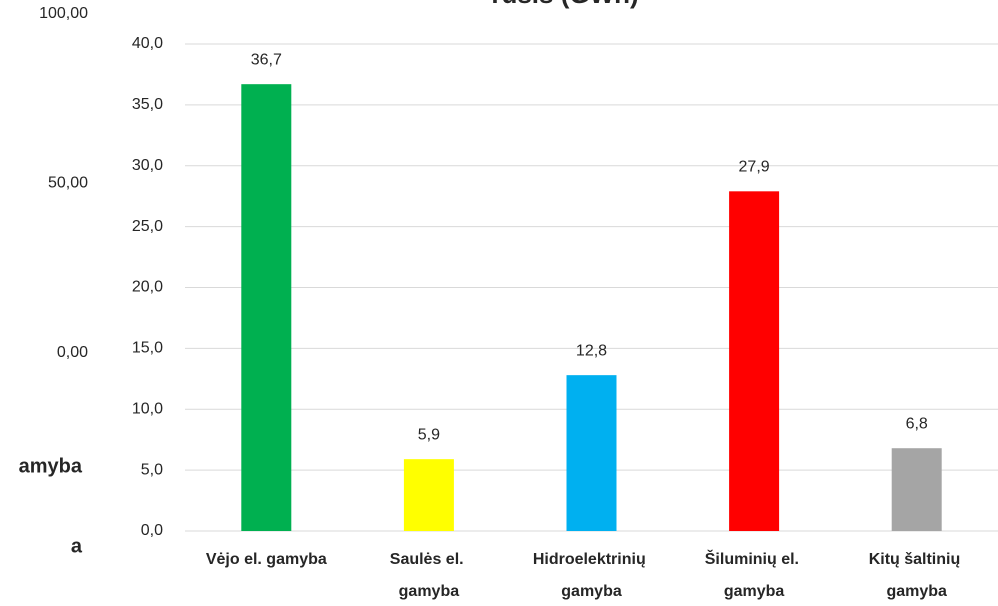 The height and width of the screenshot is (606, 998). I want to click on y-tick-label: 5,0, so click(152, 469).